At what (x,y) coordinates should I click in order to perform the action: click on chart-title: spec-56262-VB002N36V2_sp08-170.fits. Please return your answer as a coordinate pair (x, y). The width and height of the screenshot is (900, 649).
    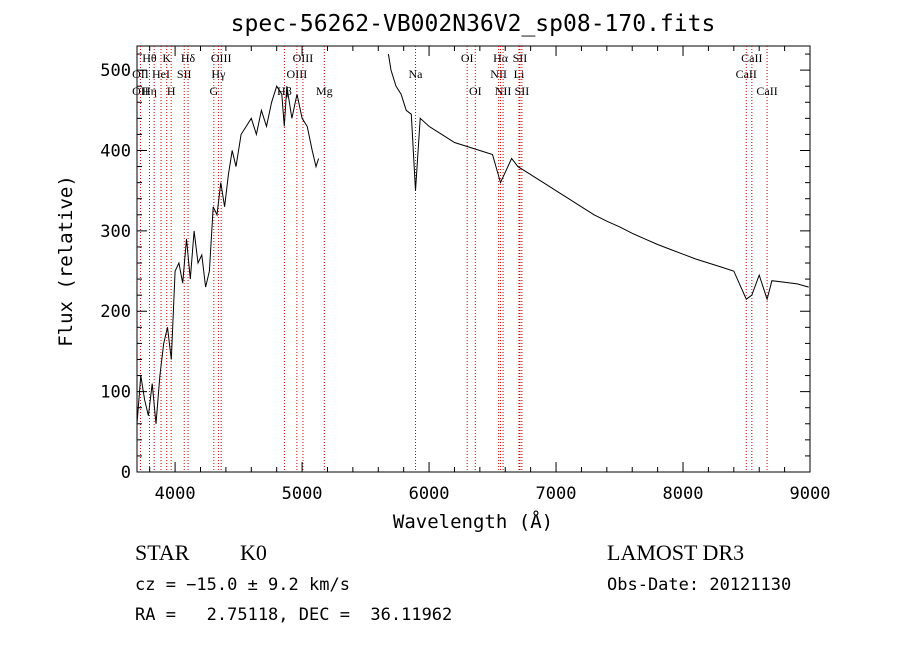
    Looking at the image, I should click on (473, 24).